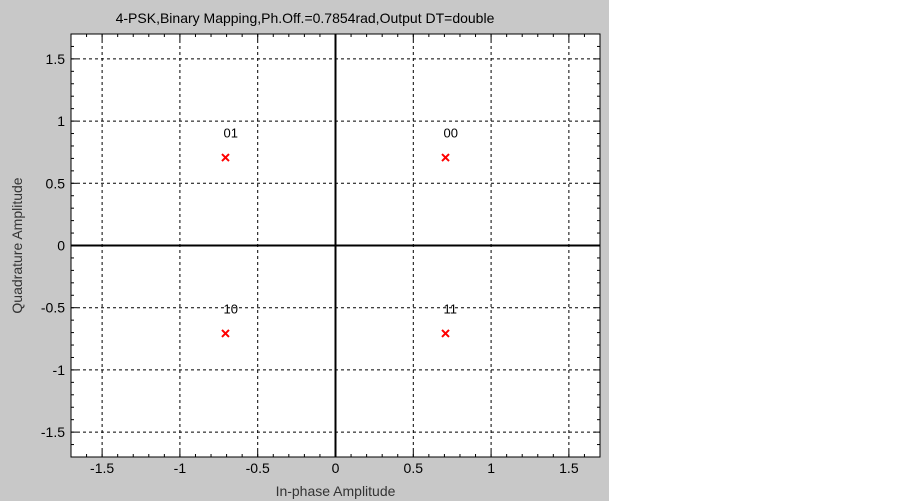 The height and width of the screenshot is (501, 903). What do you see at coordinates (53, 308) in the screenshot?
I see `y-tick-label: -0.5` at bounding box center [53, 308].